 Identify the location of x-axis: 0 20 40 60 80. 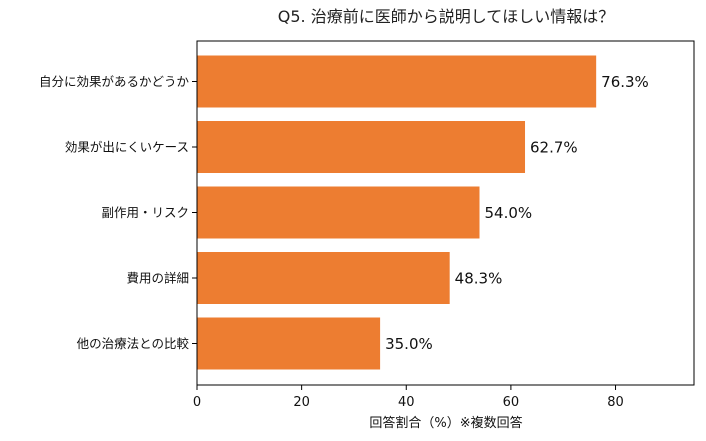
(408, 397).